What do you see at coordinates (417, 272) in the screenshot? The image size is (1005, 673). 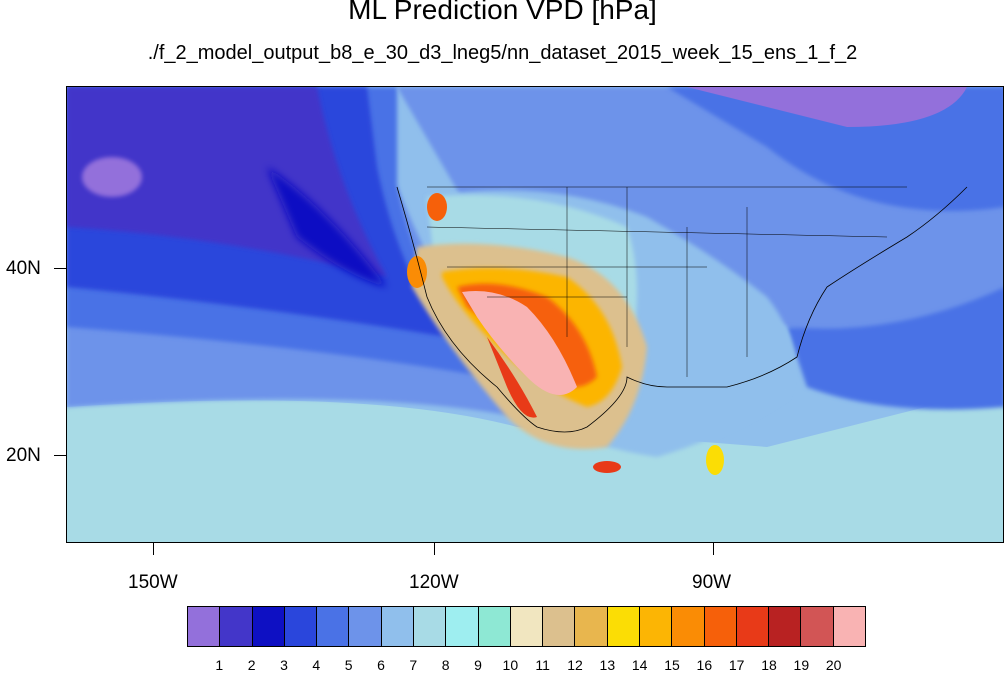 I see `california-hotspot` at bounding box center [417, 272].